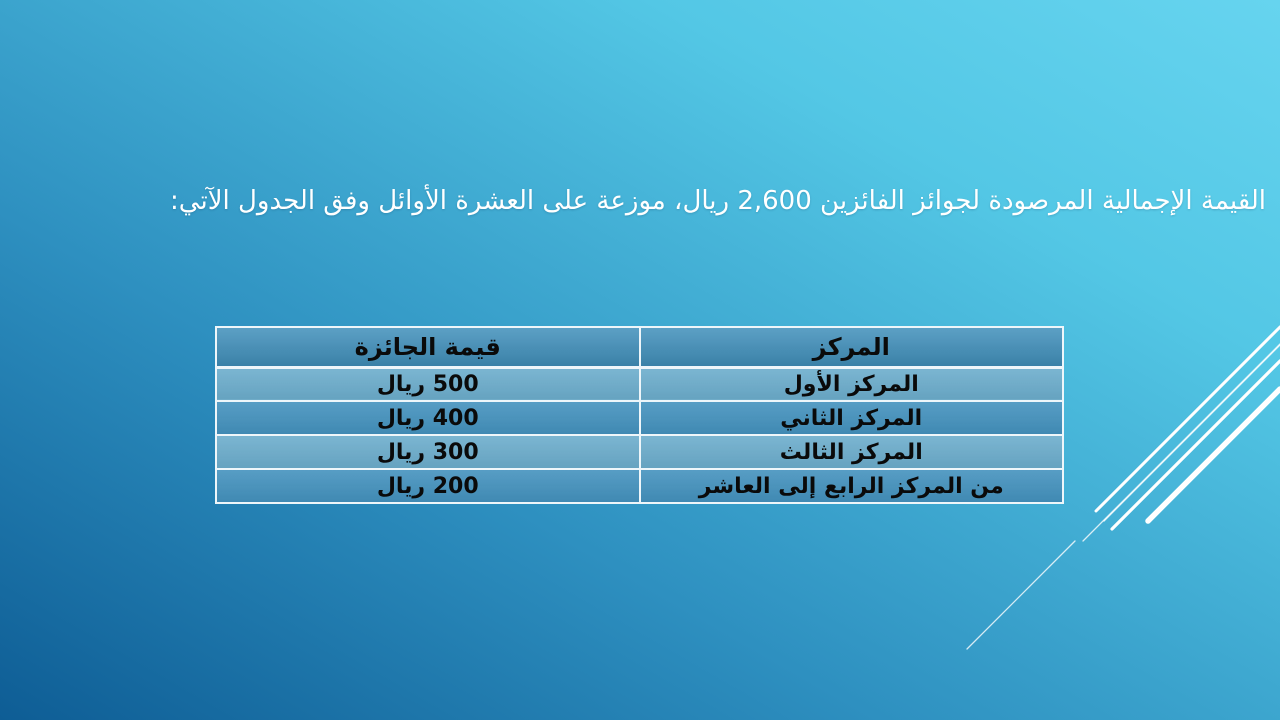 The image size is (1280, 720). Describe the element at coordinates (428, 384) in the screenshot. I see `value-cell: 500 ريال` at that location.